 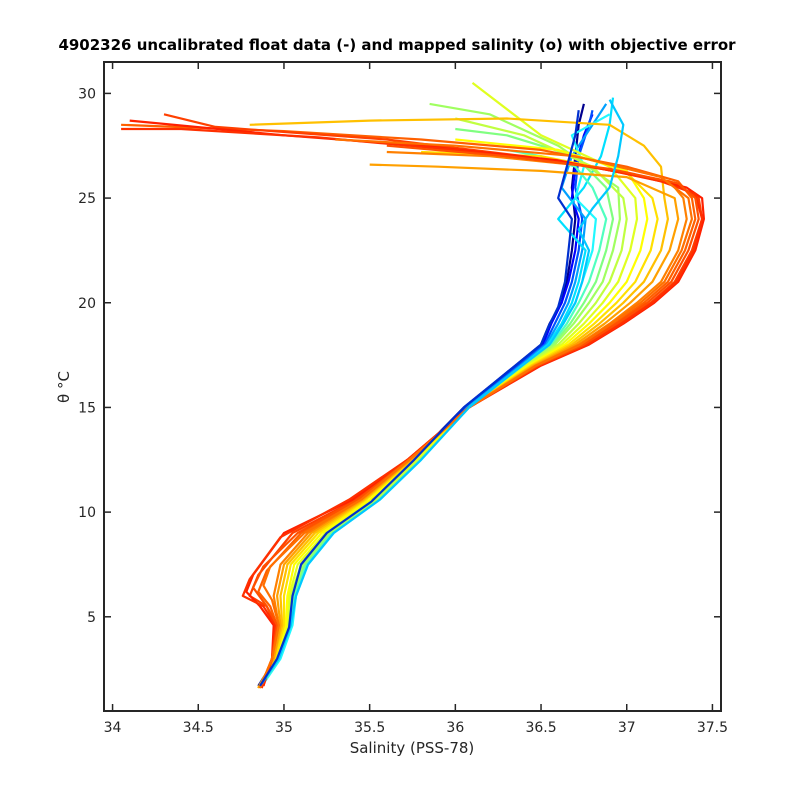 I want to click on x-tick-label: 36.5, so click(x=540, y=728).